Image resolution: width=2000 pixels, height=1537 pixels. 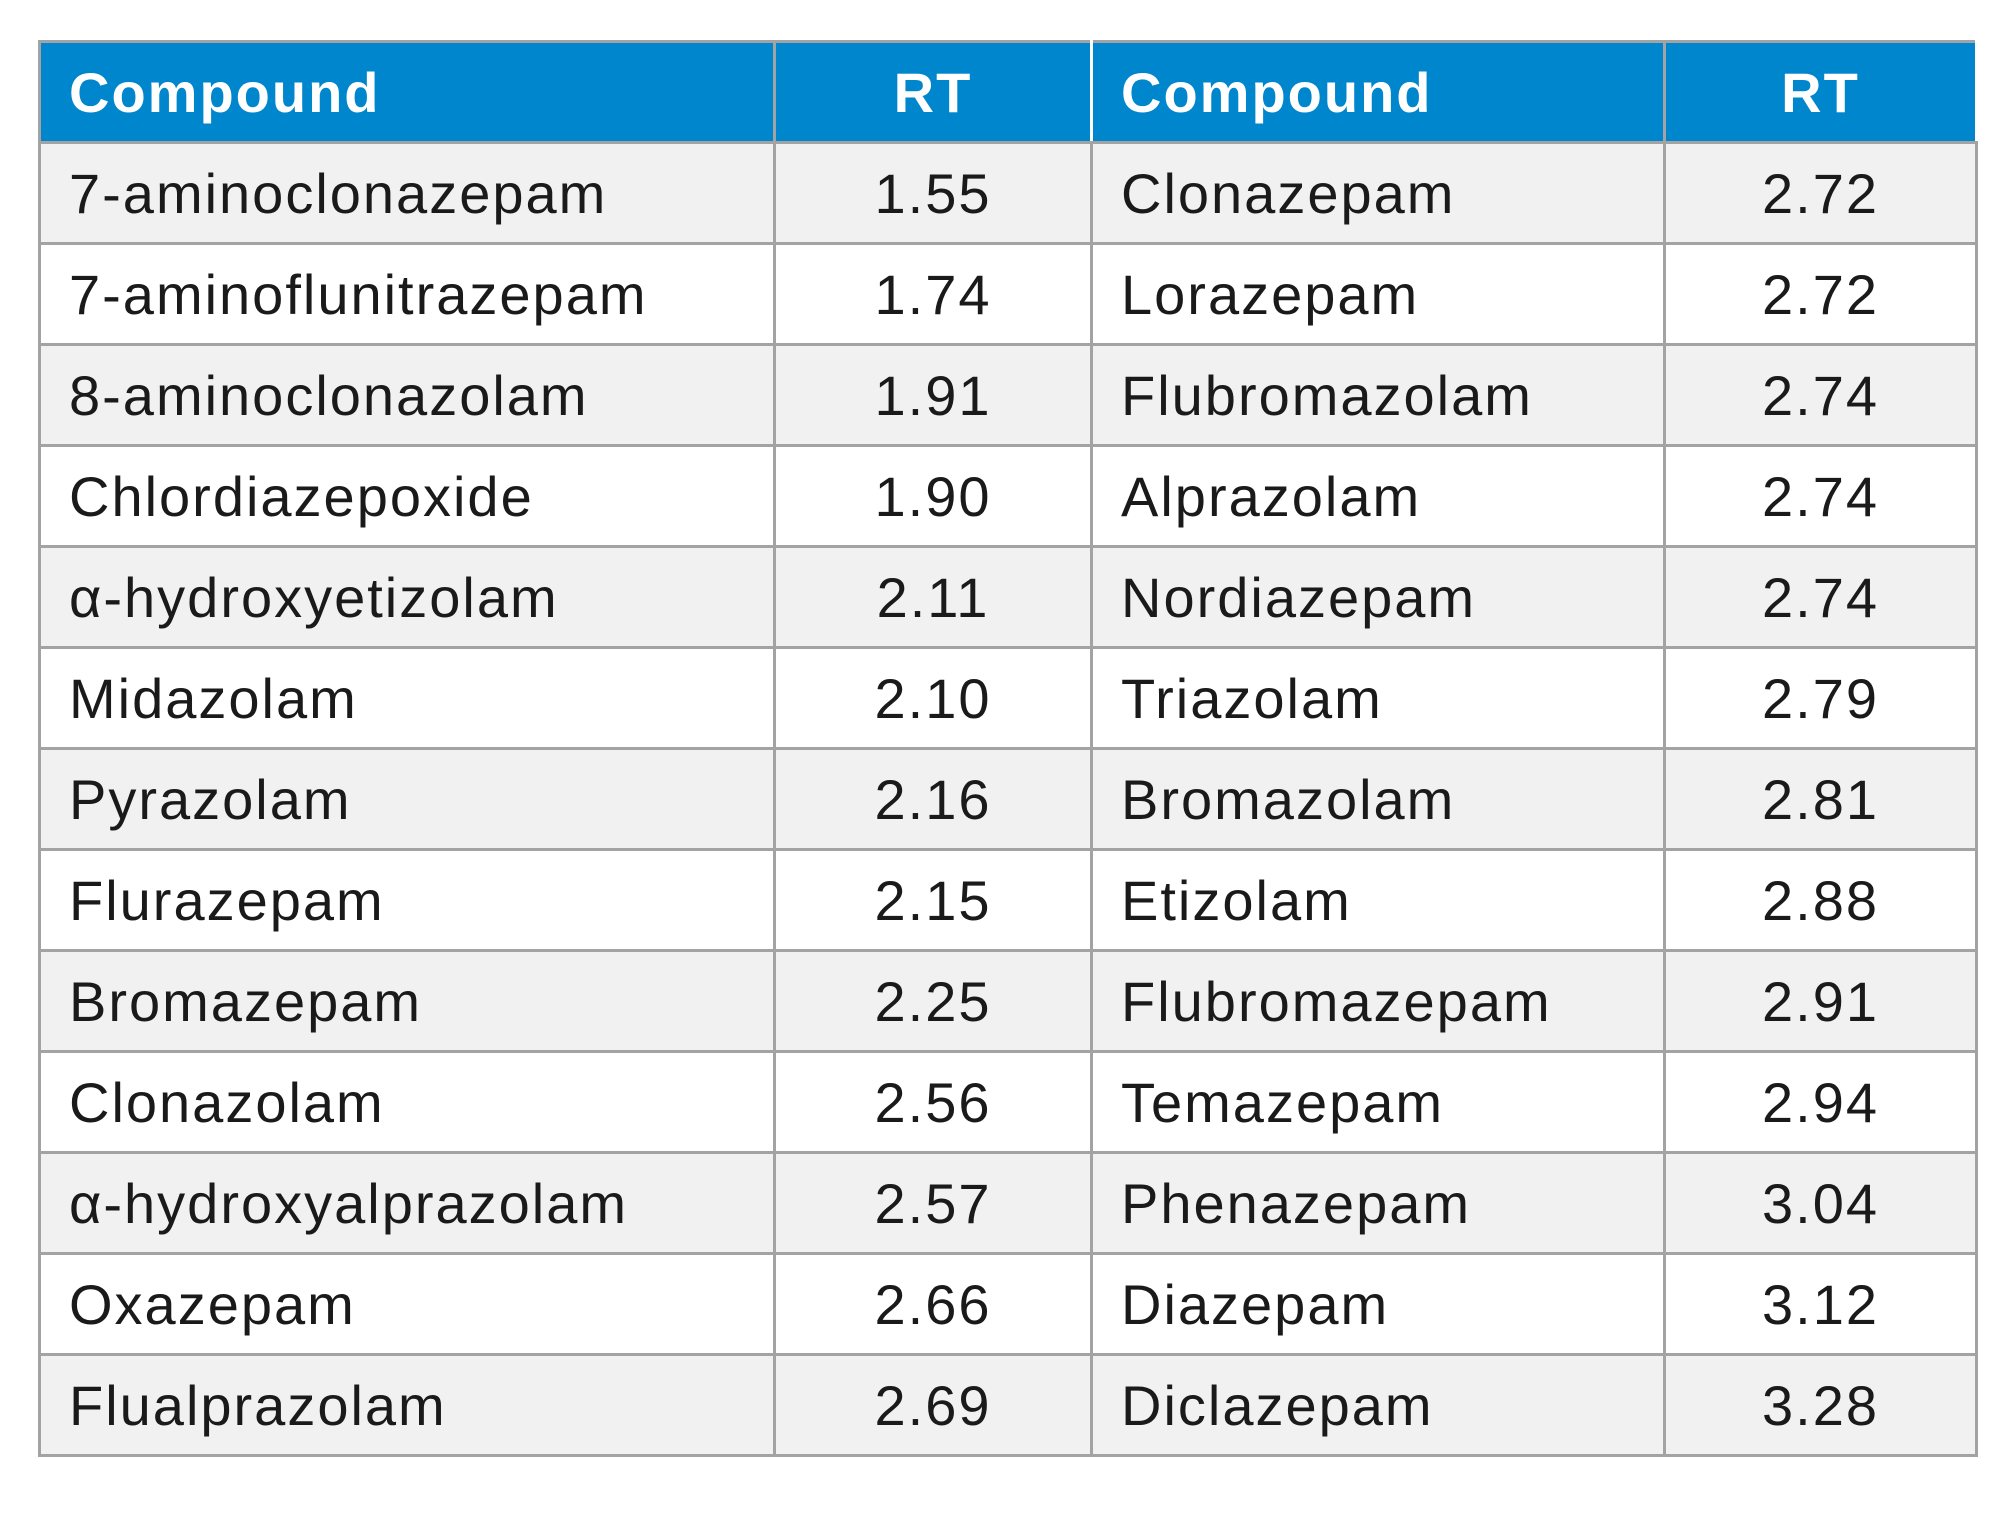 I want to click on cell-rt-left: 2.11, so click(x=933, y=597).